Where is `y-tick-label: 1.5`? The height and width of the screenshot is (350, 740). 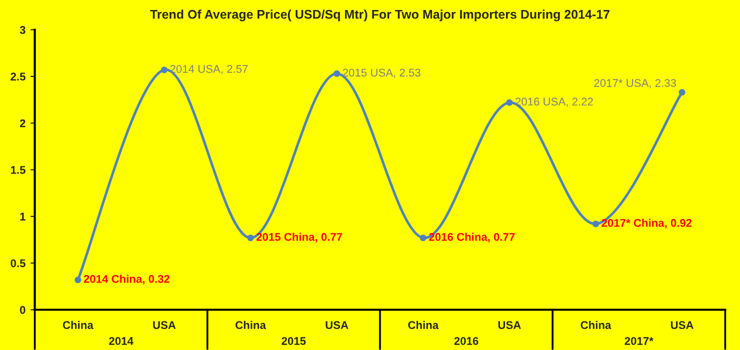 y-tick-label: 1.5 is located at coordinates (18, 170).